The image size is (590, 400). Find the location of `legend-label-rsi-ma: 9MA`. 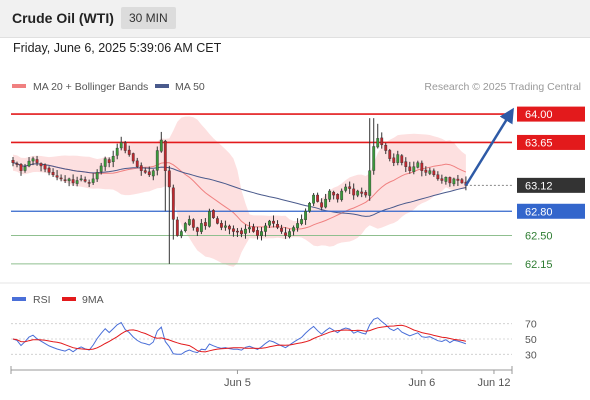

legend-label-rsi-ma: 9MA is located at coordinates (93, 300).